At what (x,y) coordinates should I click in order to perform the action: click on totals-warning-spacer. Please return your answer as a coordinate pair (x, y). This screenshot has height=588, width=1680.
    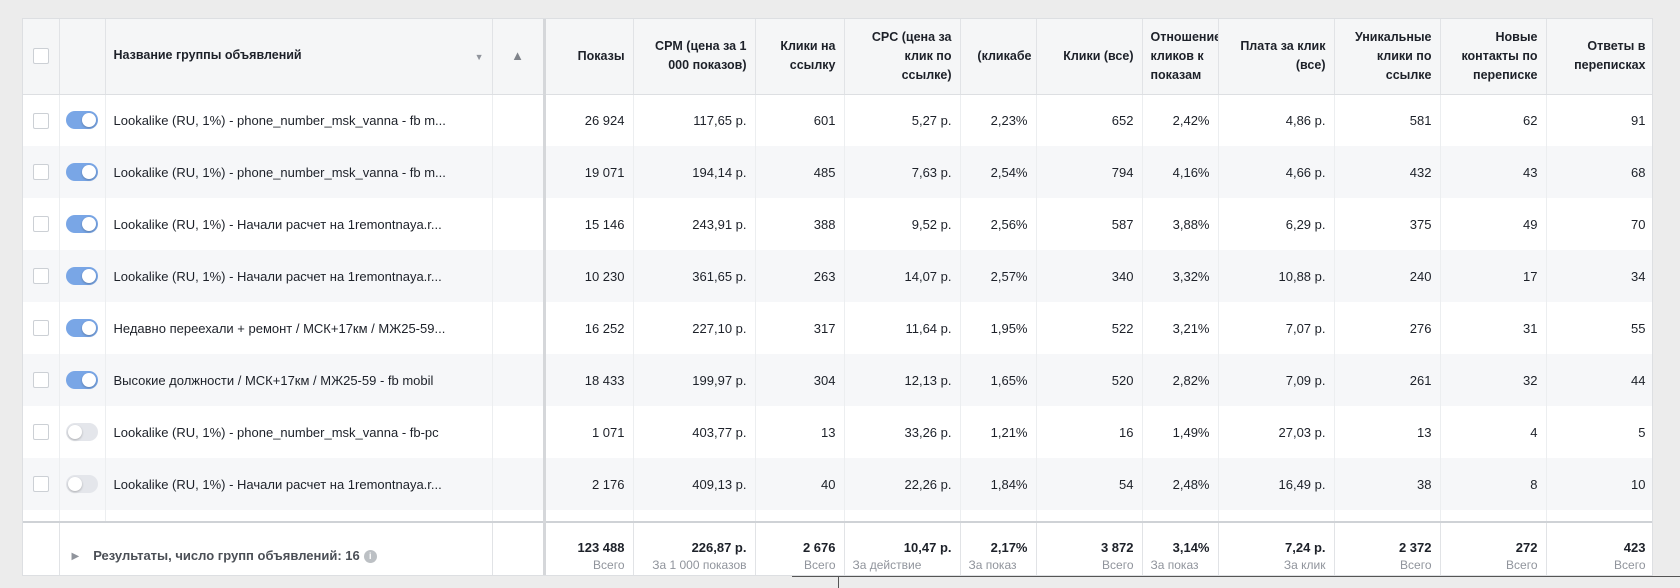
    Looking at the image, I should click on (519, 548).